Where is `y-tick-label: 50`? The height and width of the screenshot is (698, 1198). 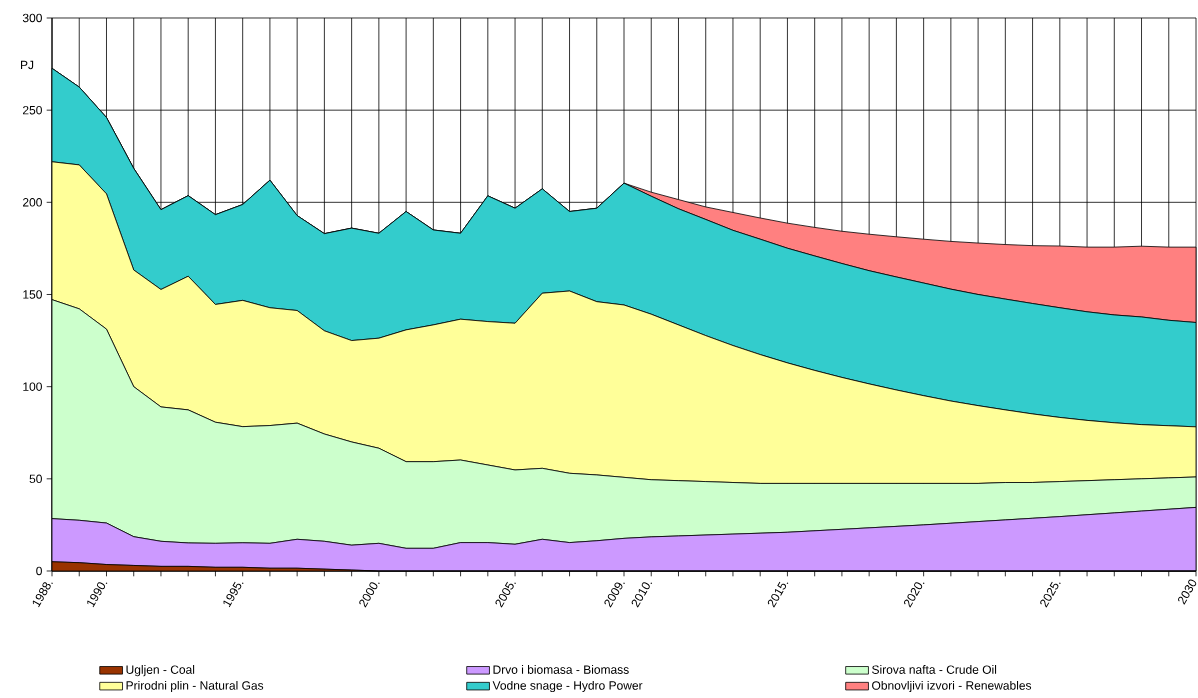
y-tick-label: 50 is located at coordinates (35, 479).